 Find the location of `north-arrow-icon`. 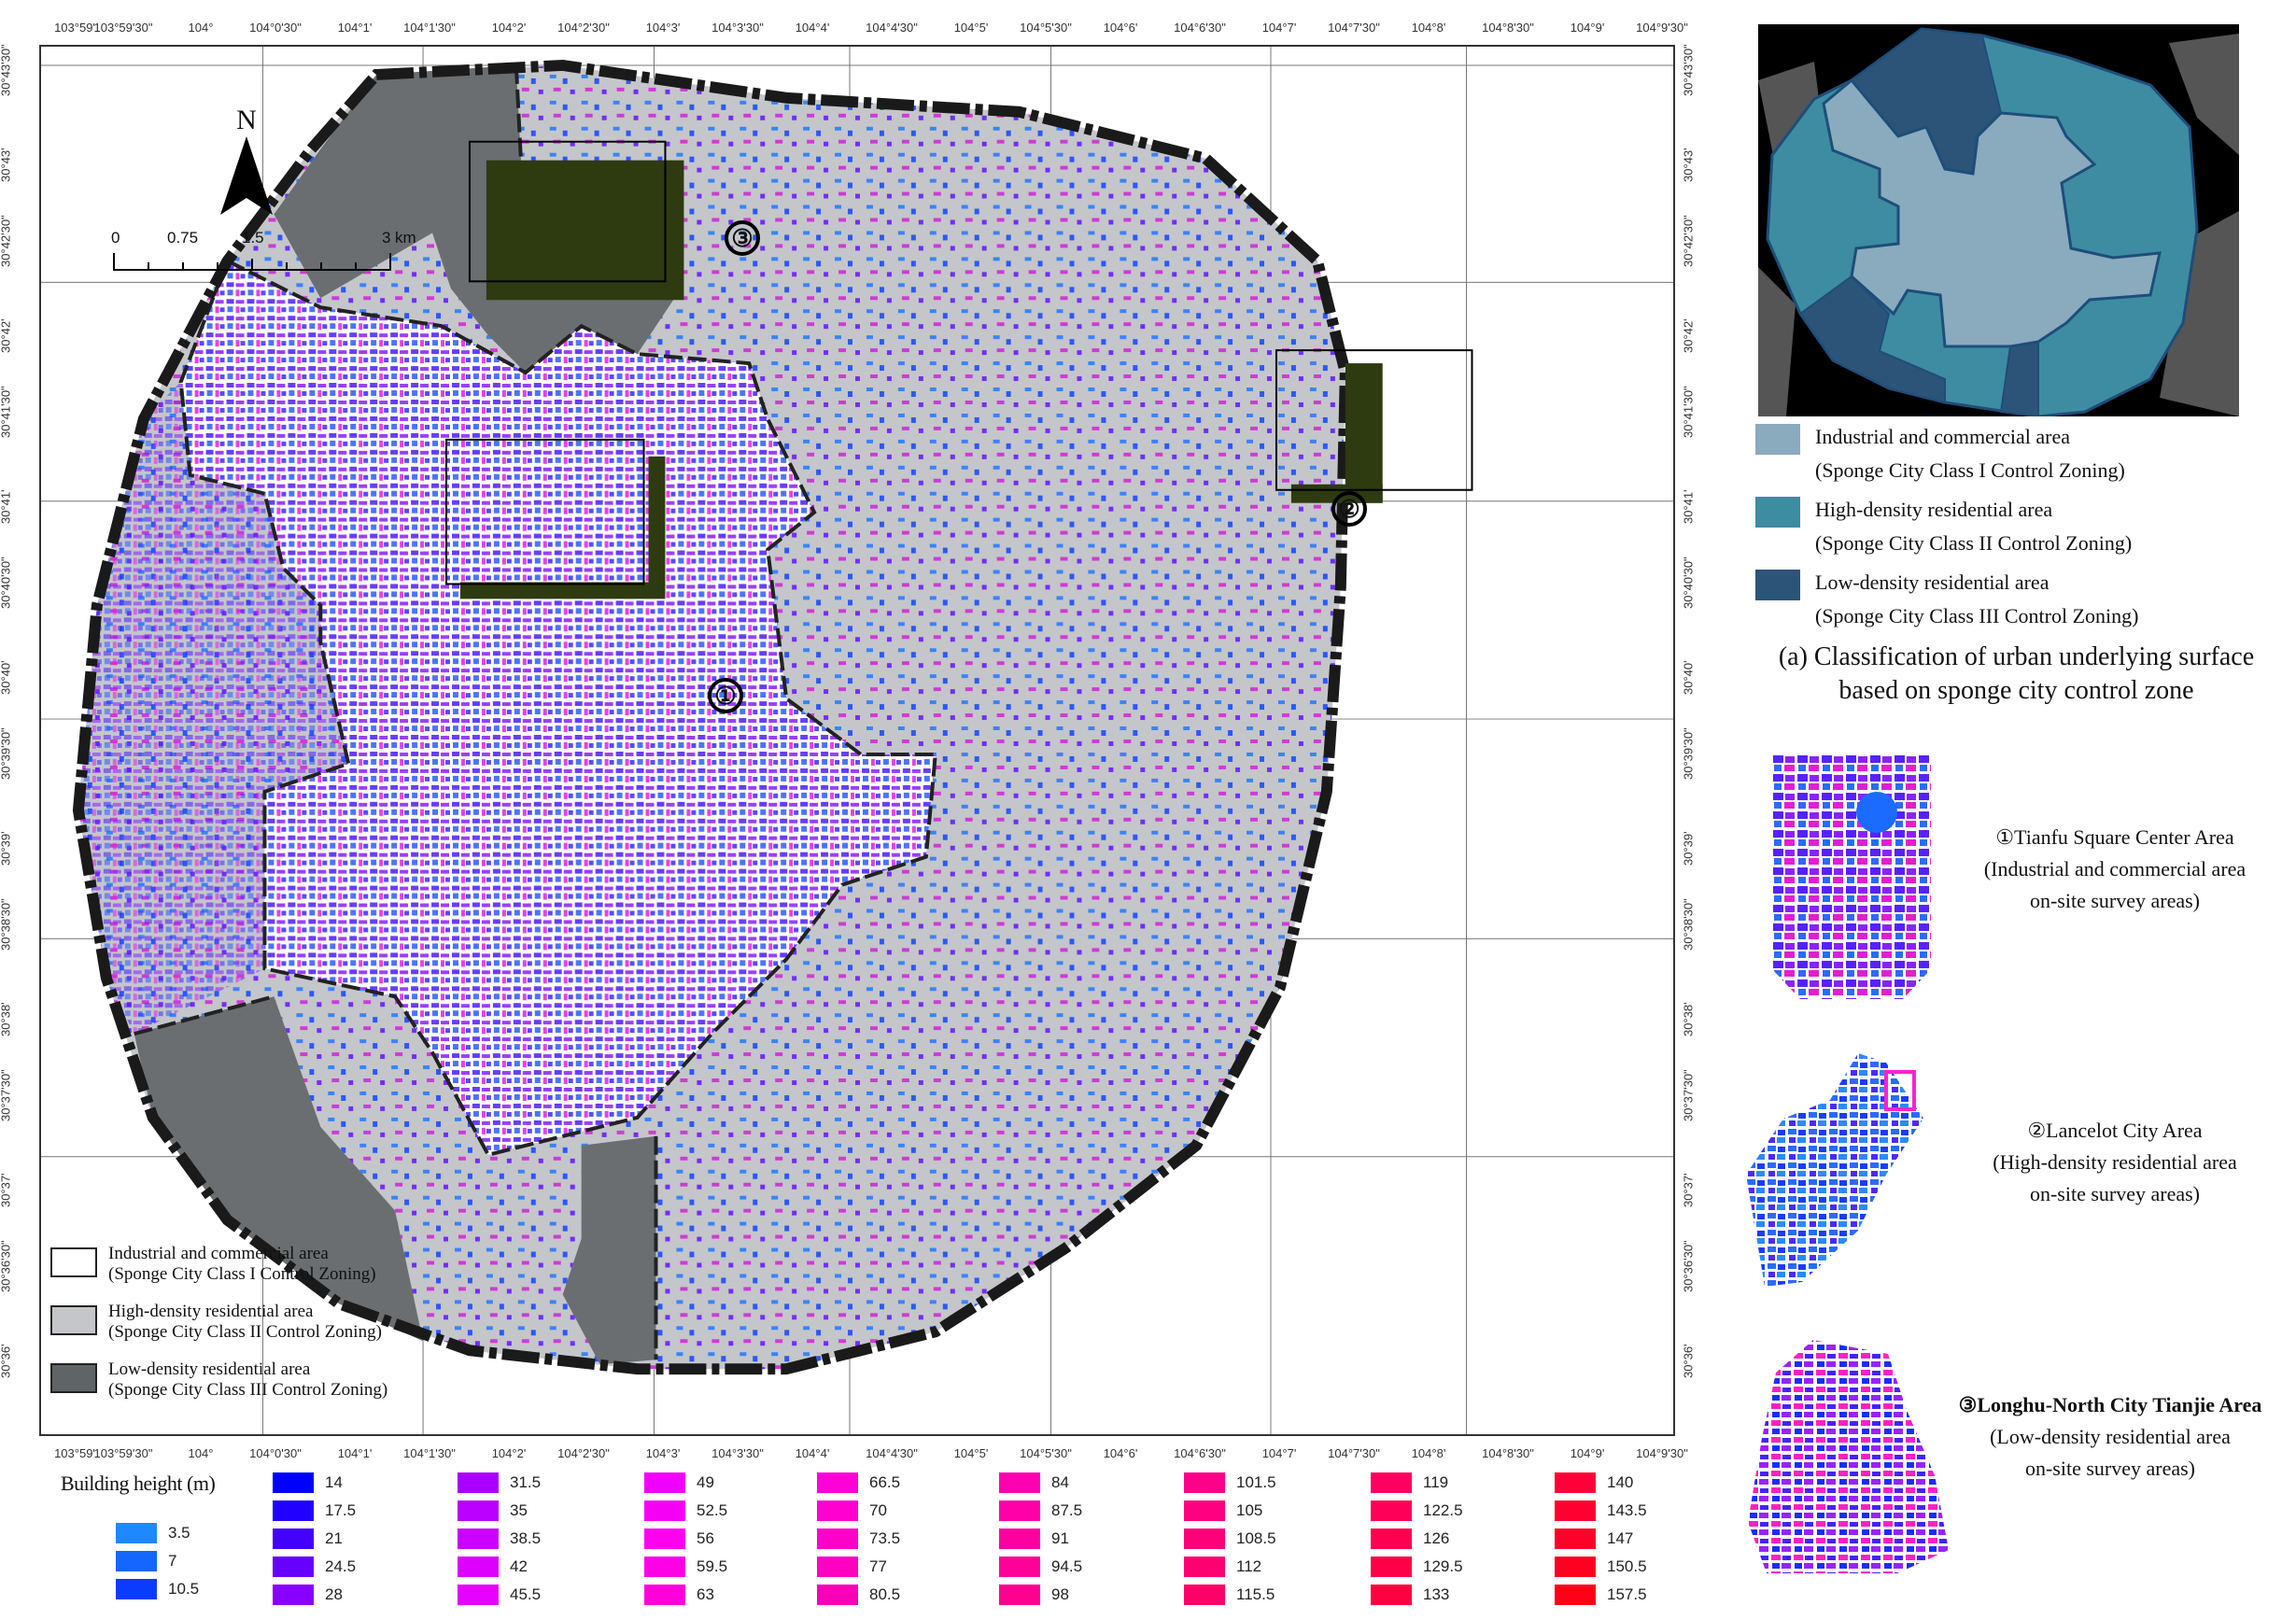

north-arrow-icon is located at coordinates (247, 175).